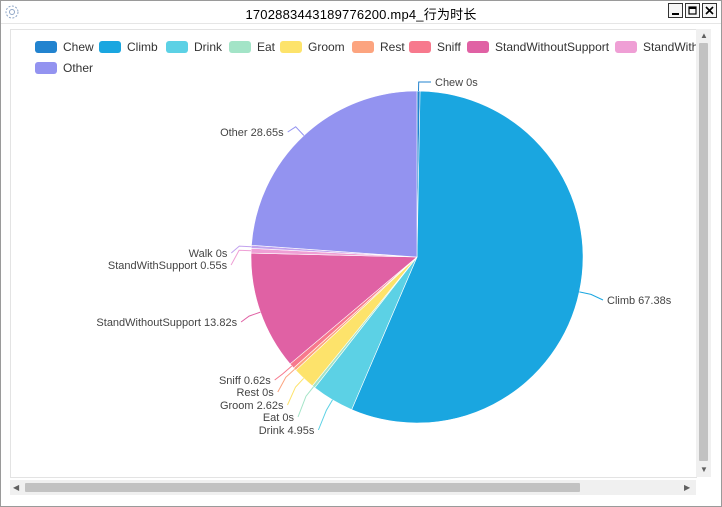 This screenshot has height=507, width=722. What do you see at coordinates (449, 47) in the screenshot?
I see `legend-label: Sniff` at bounding box center [449, 47].